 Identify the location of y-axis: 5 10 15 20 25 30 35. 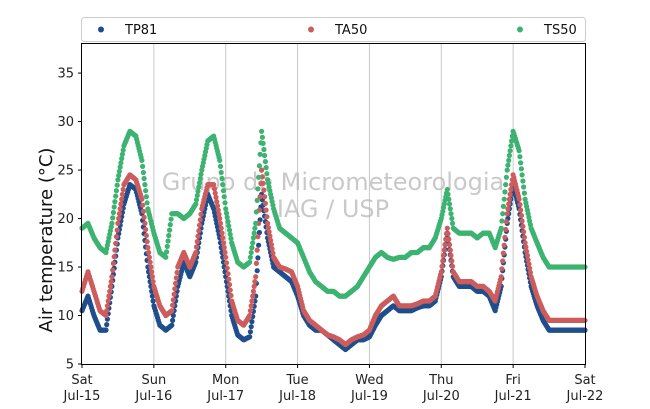
(69, 220).